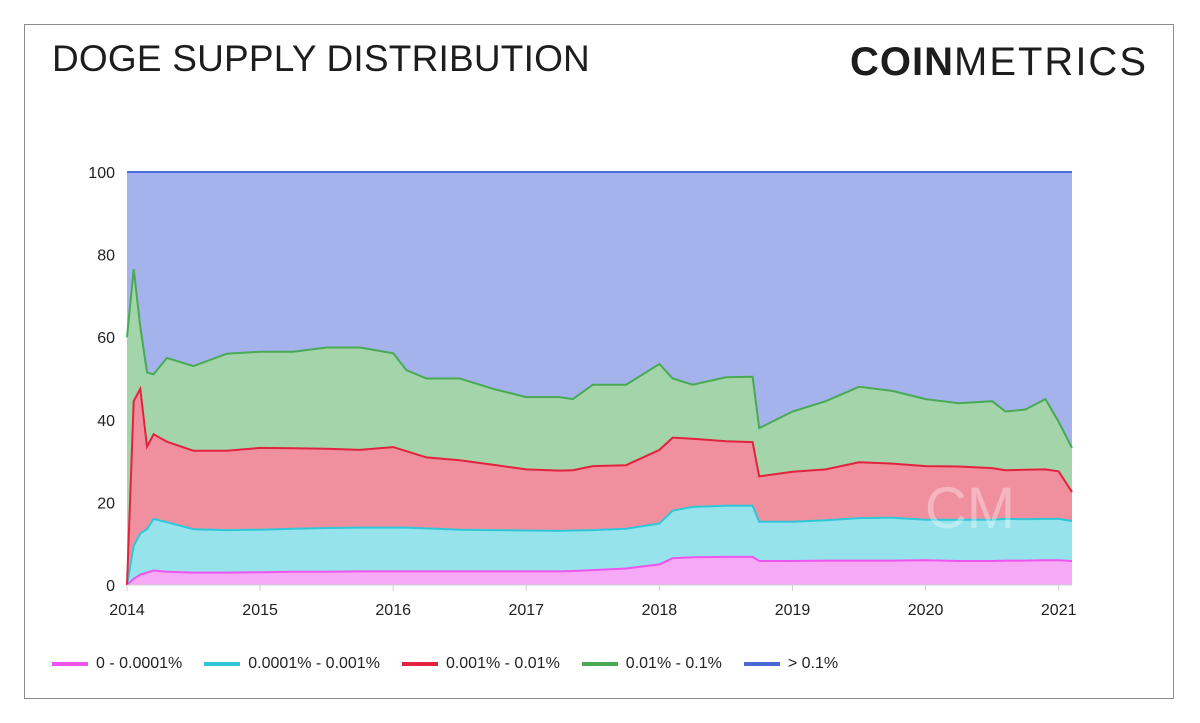 The width and height of the screenshot is (1200, 723). Describe the element at coordinates (127, 610) in the screenshot. I see `x-tick-label-0: 2014` at that location.